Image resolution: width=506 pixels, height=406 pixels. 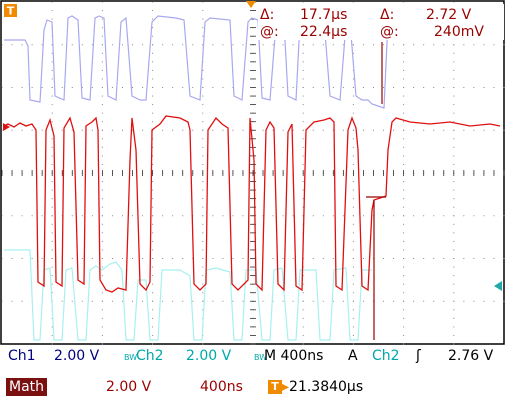 I want to click on math-time: 400ns, so click(x=221, y=387).